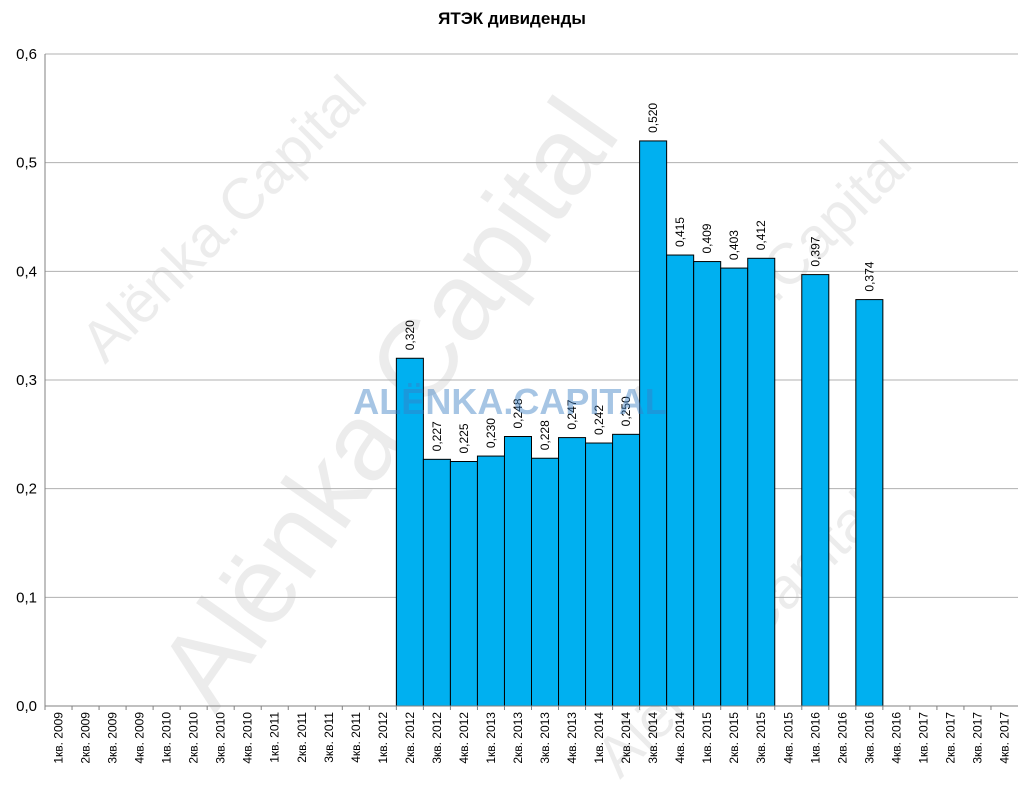 This screenshot has width=1024, height=792. What do you see at coordinates (950, 738) in the screenshot?
I see `x-tick-label: 2кв. 2017` at bounding box center [950, 738].